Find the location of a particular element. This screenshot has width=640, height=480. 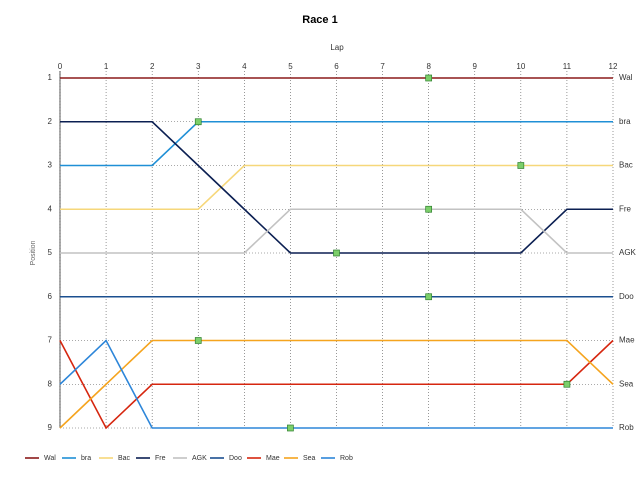

x-tick-label: 0 is located at coordinates (60, 66).